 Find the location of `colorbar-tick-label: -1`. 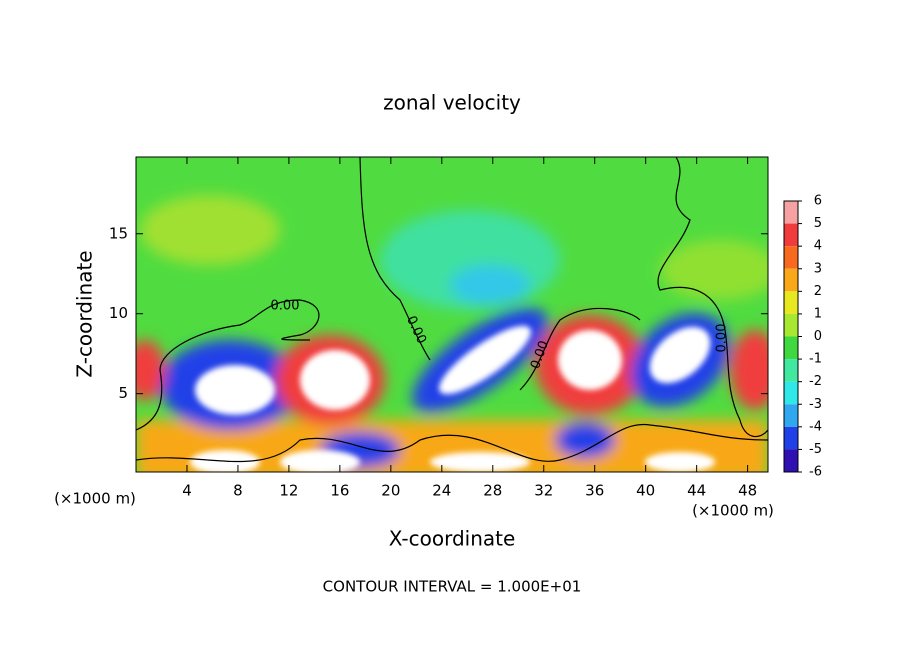

colorbar-tick-label: -1 is located at coordinates (815, 359).